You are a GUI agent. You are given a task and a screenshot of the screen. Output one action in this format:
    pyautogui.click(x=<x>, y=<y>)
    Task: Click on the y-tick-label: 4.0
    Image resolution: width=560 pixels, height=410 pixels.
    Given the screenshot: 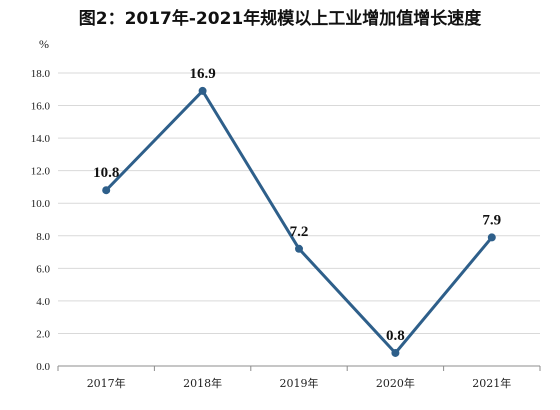 What is the action you would take?
    pyautogui.click(x=43, y=302)
    